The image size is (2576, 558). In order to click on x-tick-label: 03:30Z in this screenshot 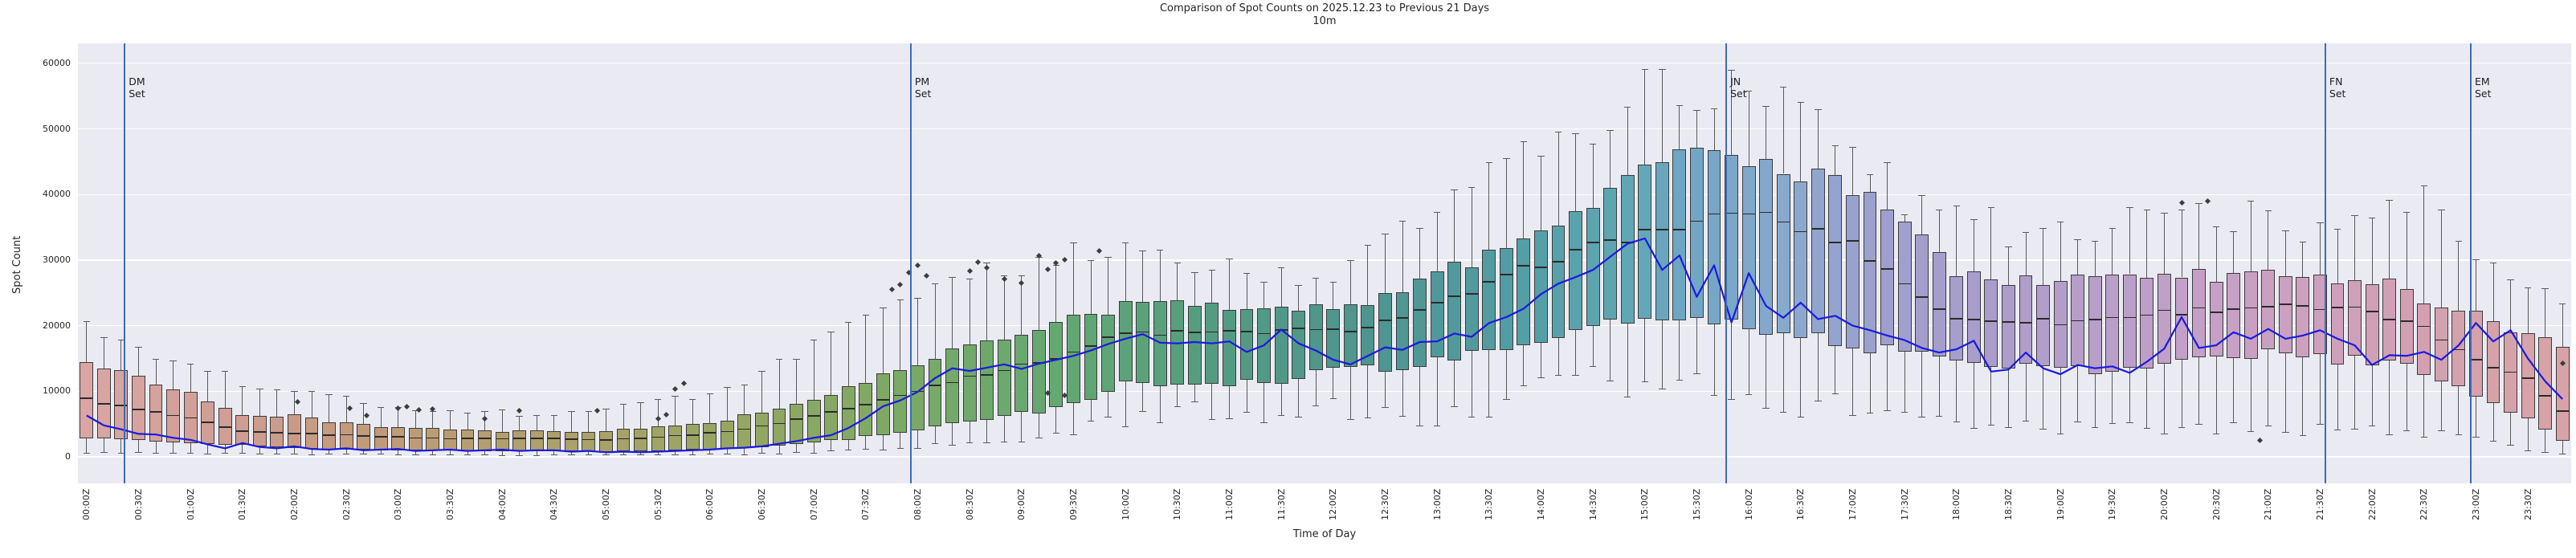, I will do `click(449, 504)`.